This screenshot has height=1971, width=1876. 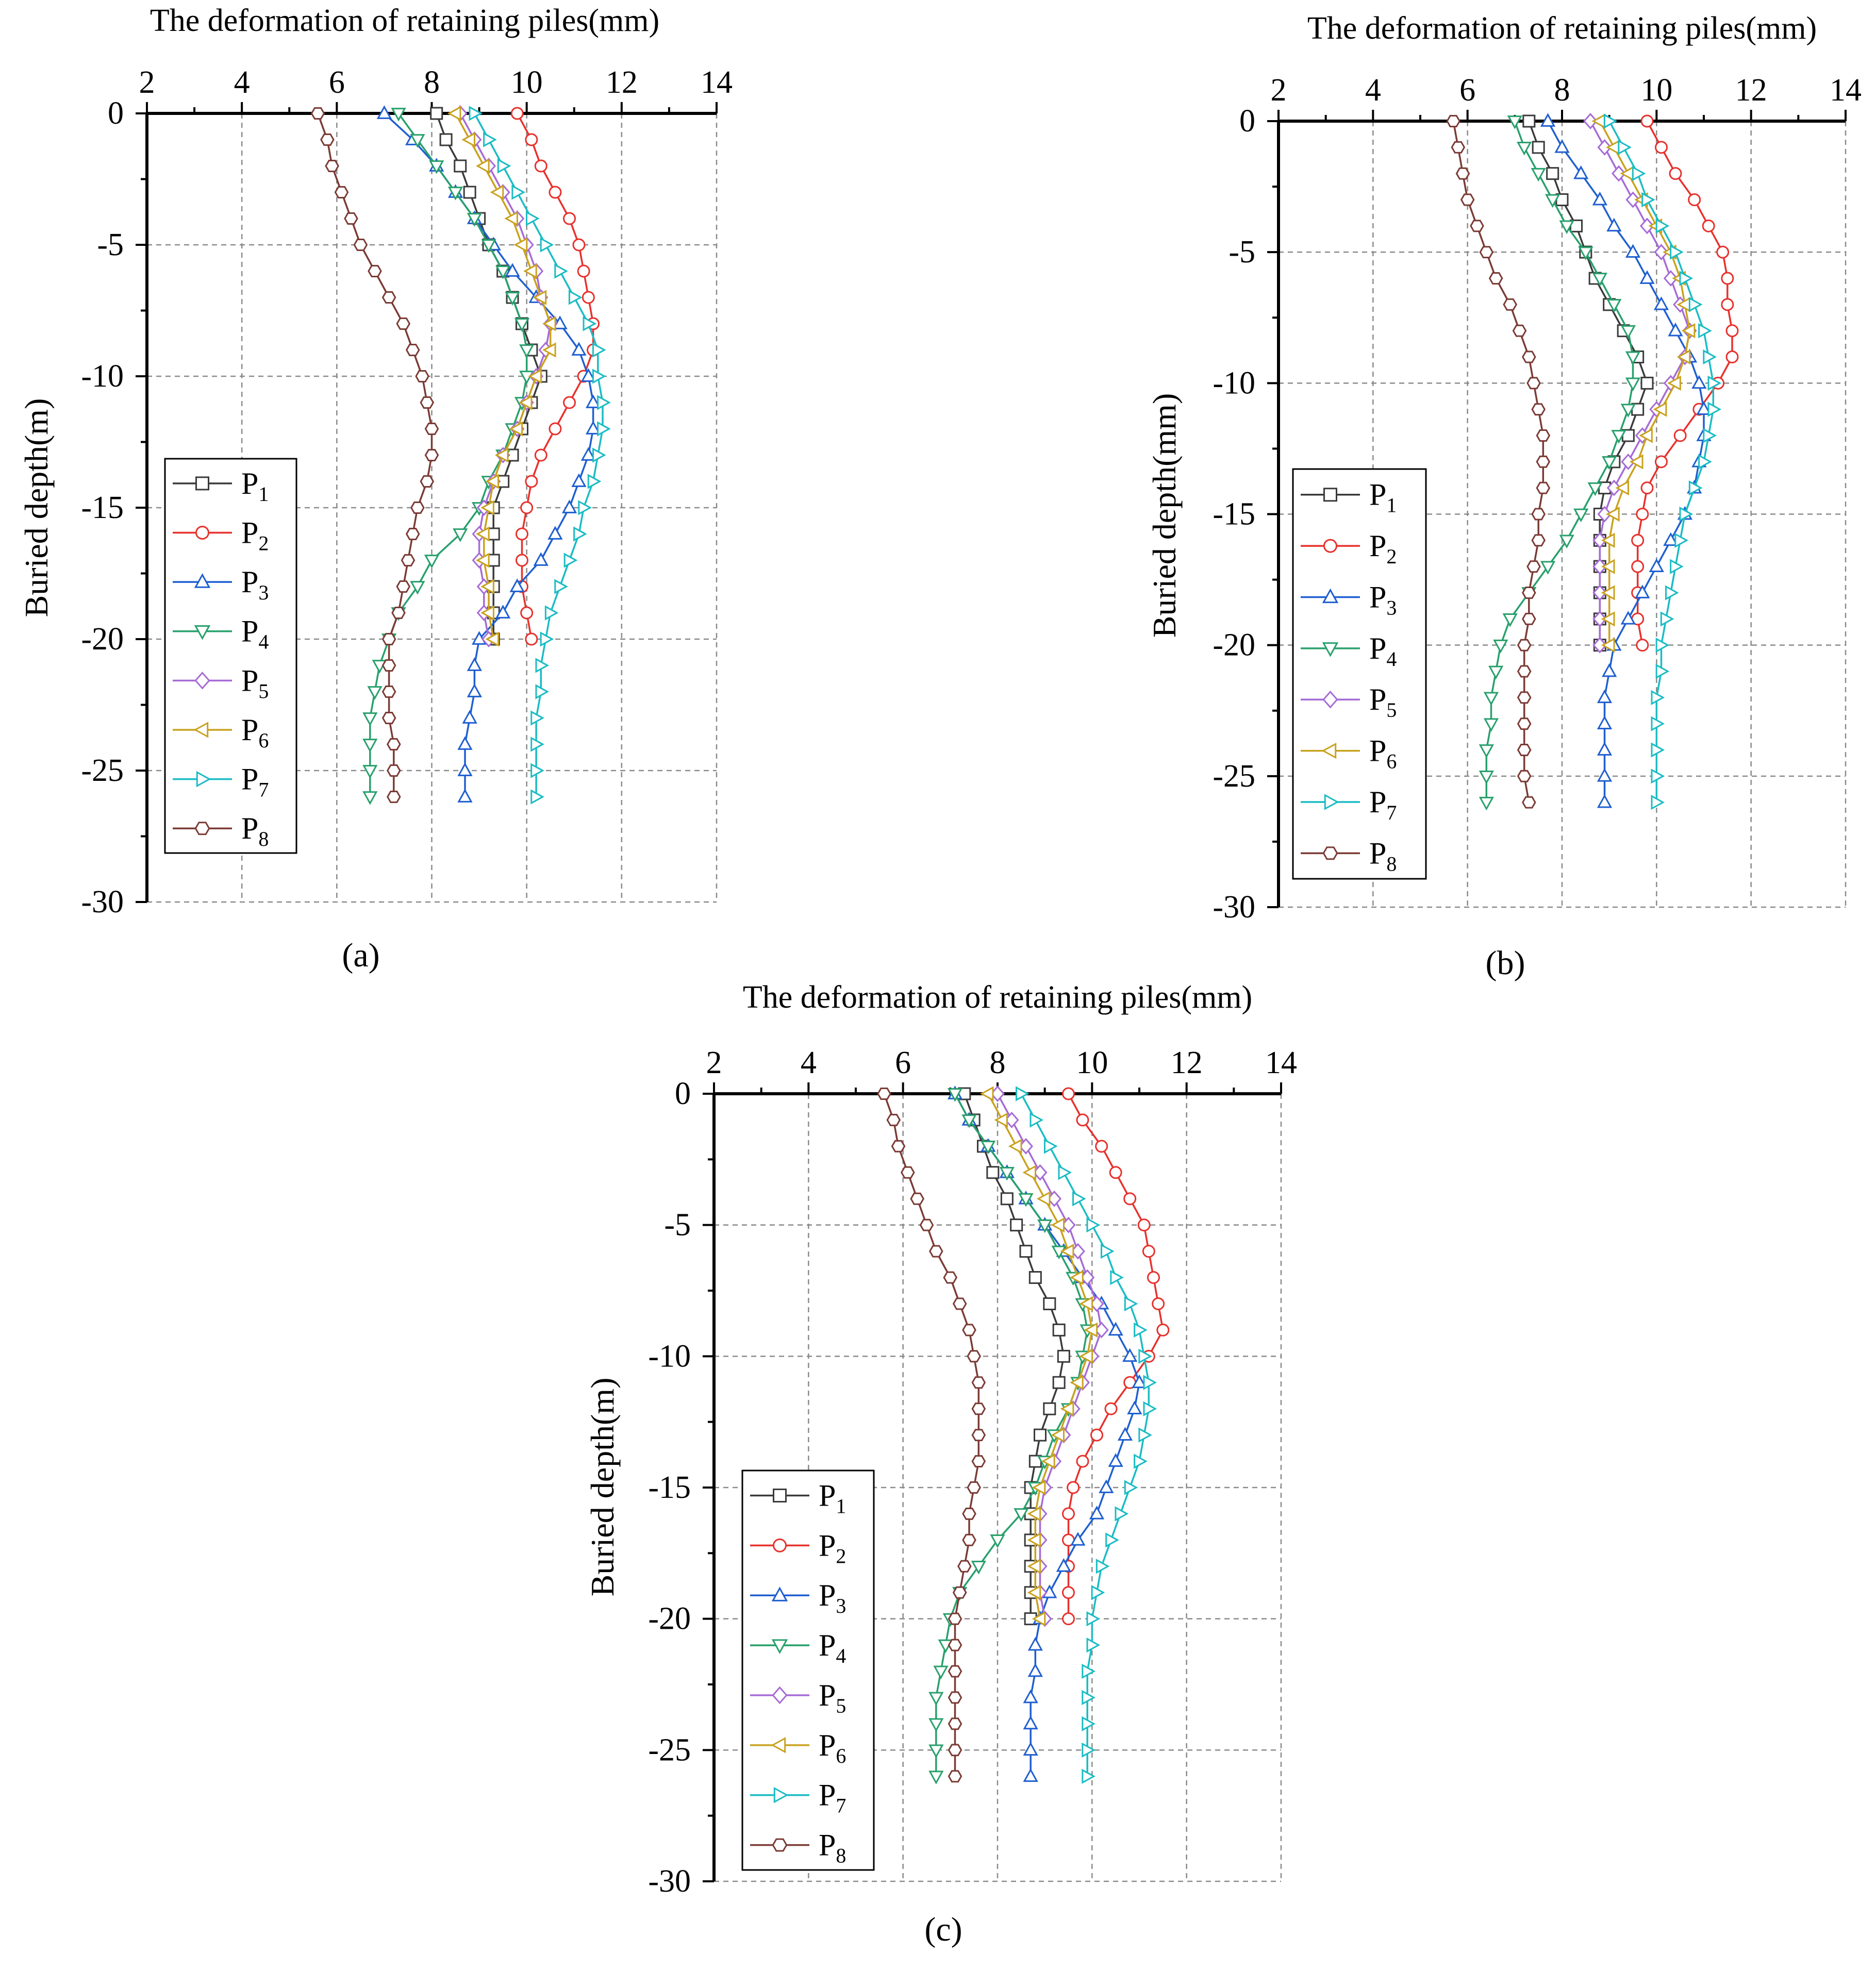 What do you see at coordinates (669, 1356) in the screenshot?
I see `y-tick-label: -10` at bounding box center [669, 1356].